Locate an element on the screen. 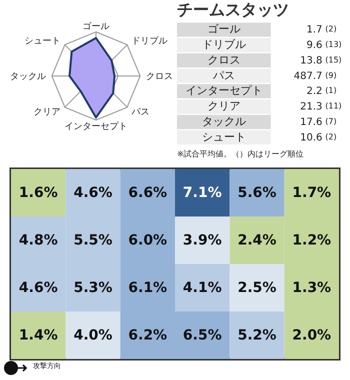  data-label: 6.6% is located at coordinates (148, 192).